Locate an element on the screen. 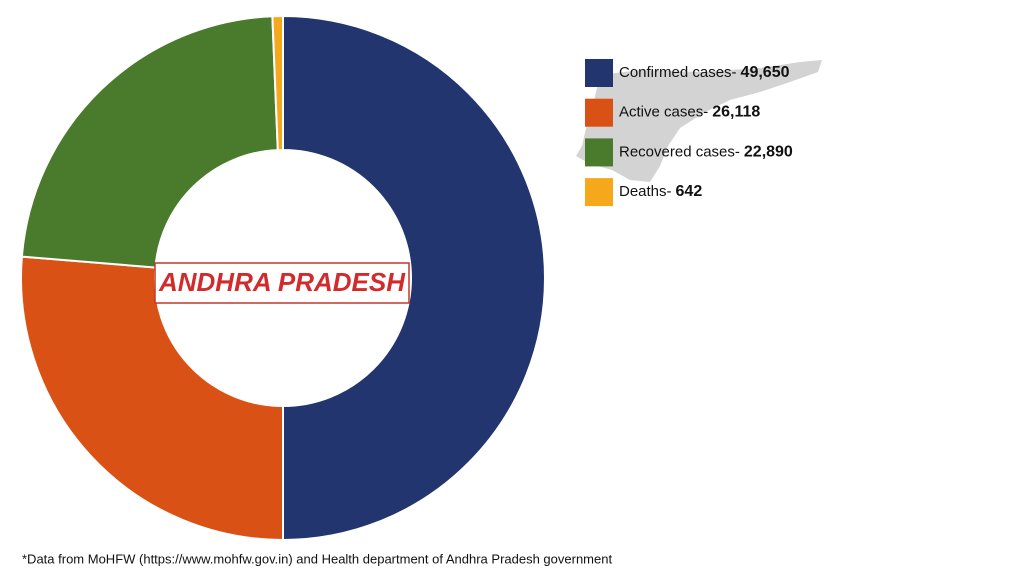  legend-label: Active cases- is located at coordinates (663, 112).